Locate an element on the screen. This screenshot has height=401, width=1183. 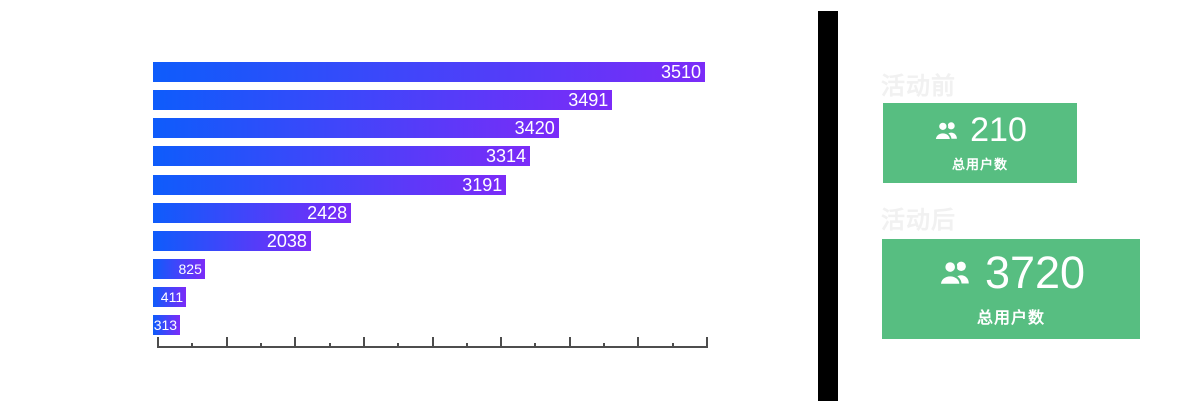
stat-value-after: 3720 is located at coordinates (1035, 272).